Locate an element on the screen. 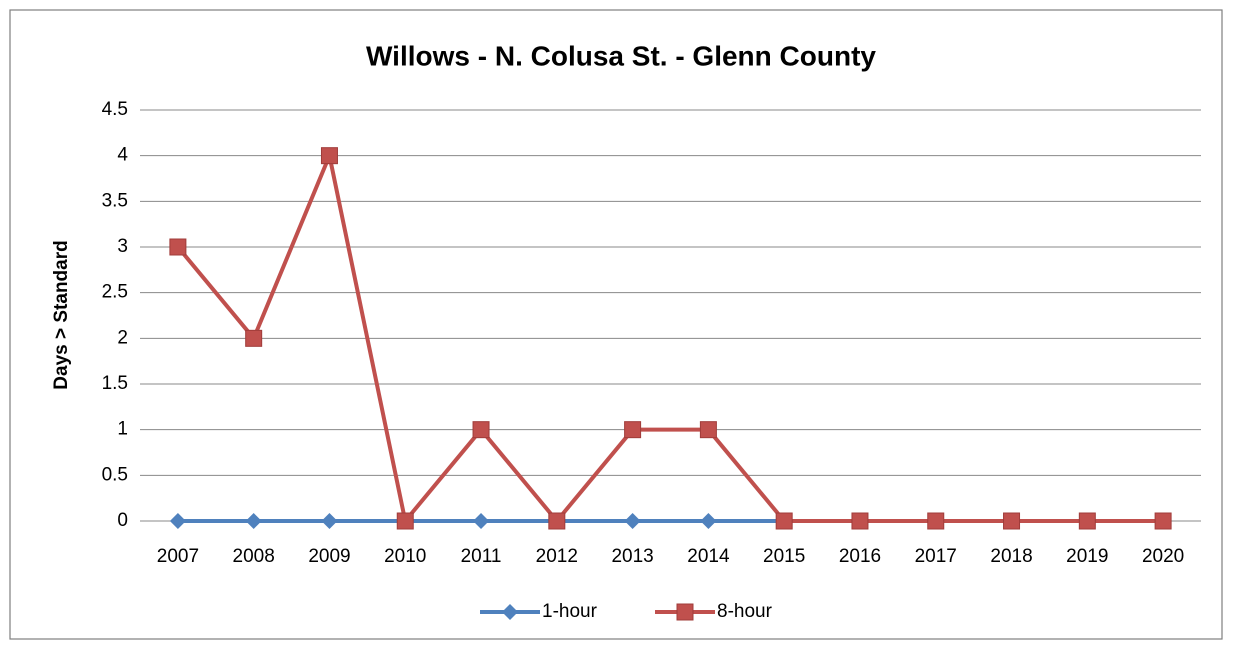  x-tick-label: 2017 is located at coordinates (936, 556).